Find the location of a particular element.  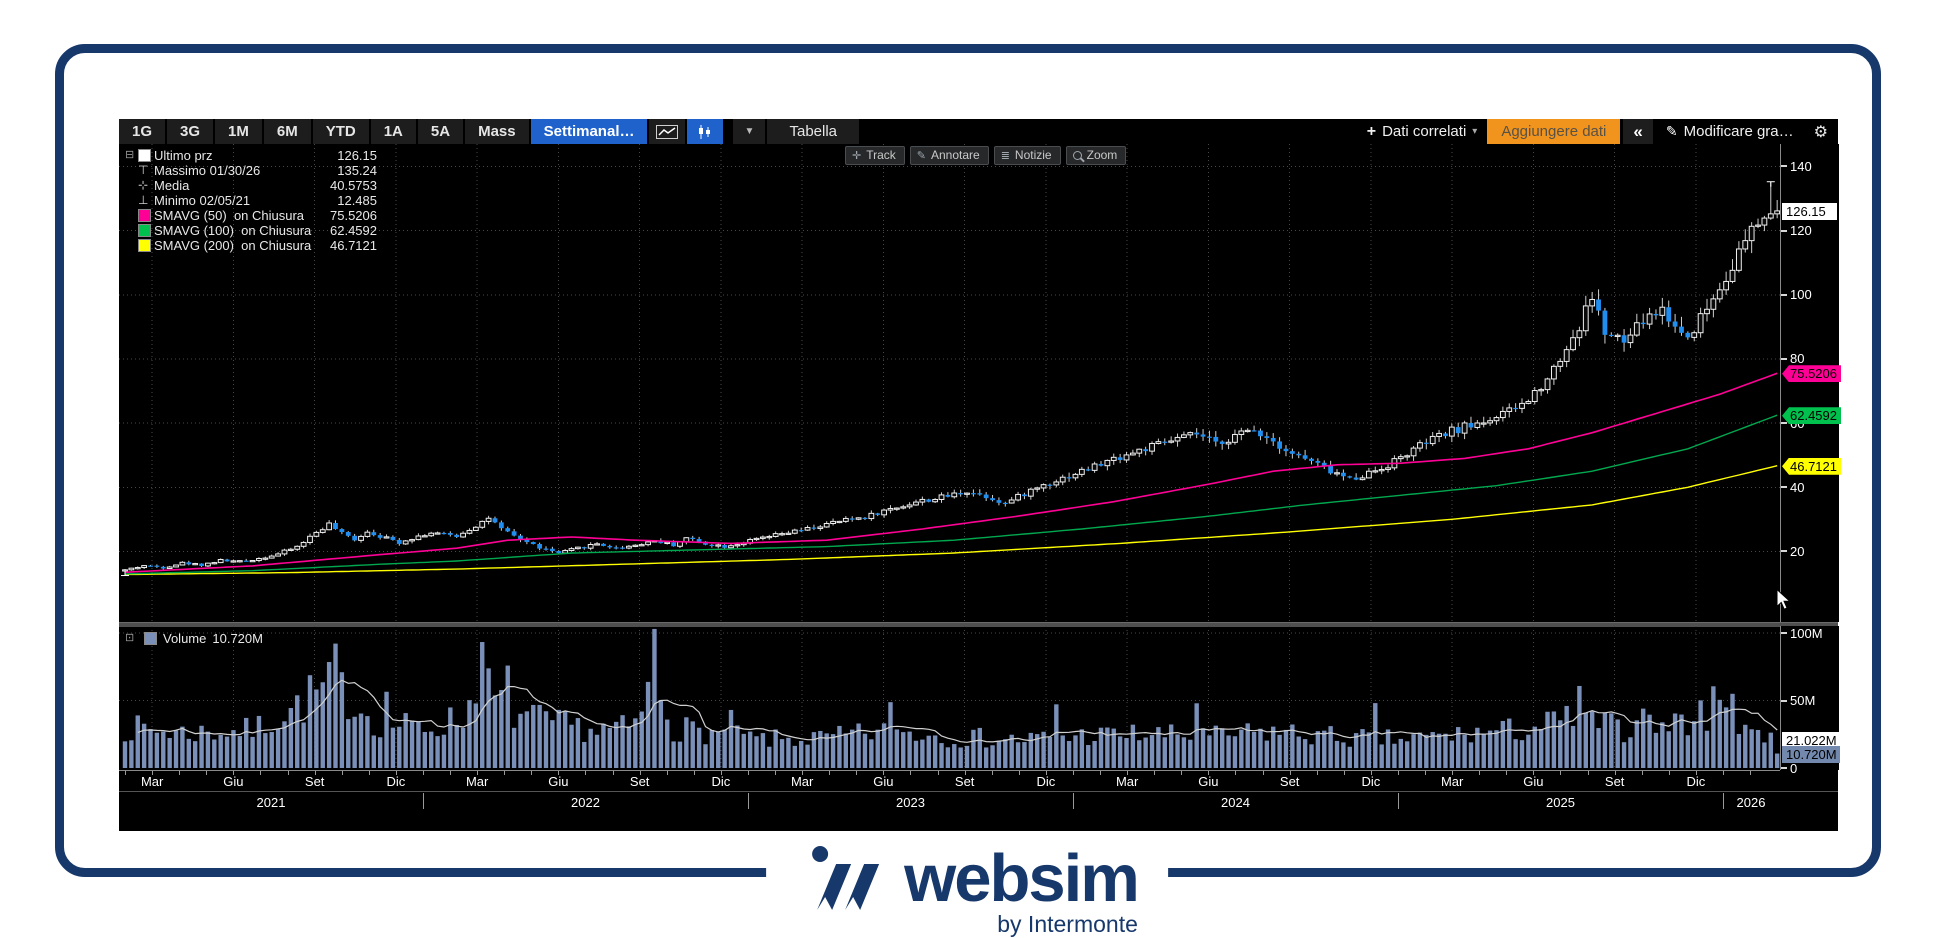

range-button-1a: 1A is located at coordinates (394, 131).